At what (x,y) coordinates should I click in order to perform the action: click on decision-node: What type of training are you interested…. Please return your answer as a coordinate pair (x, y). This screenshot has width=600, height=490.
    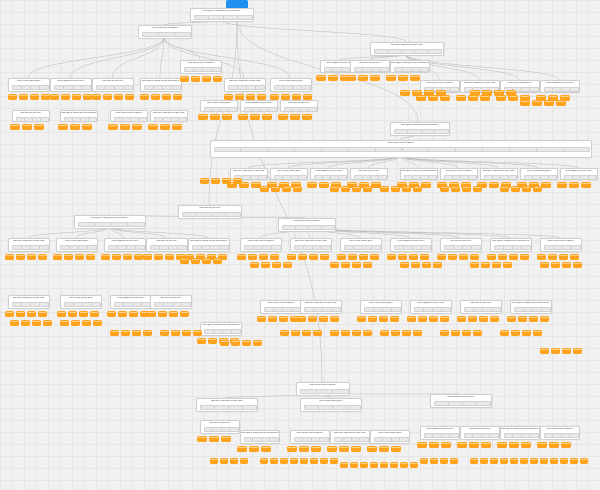
    Looking at the image, I should click on (161, 85).